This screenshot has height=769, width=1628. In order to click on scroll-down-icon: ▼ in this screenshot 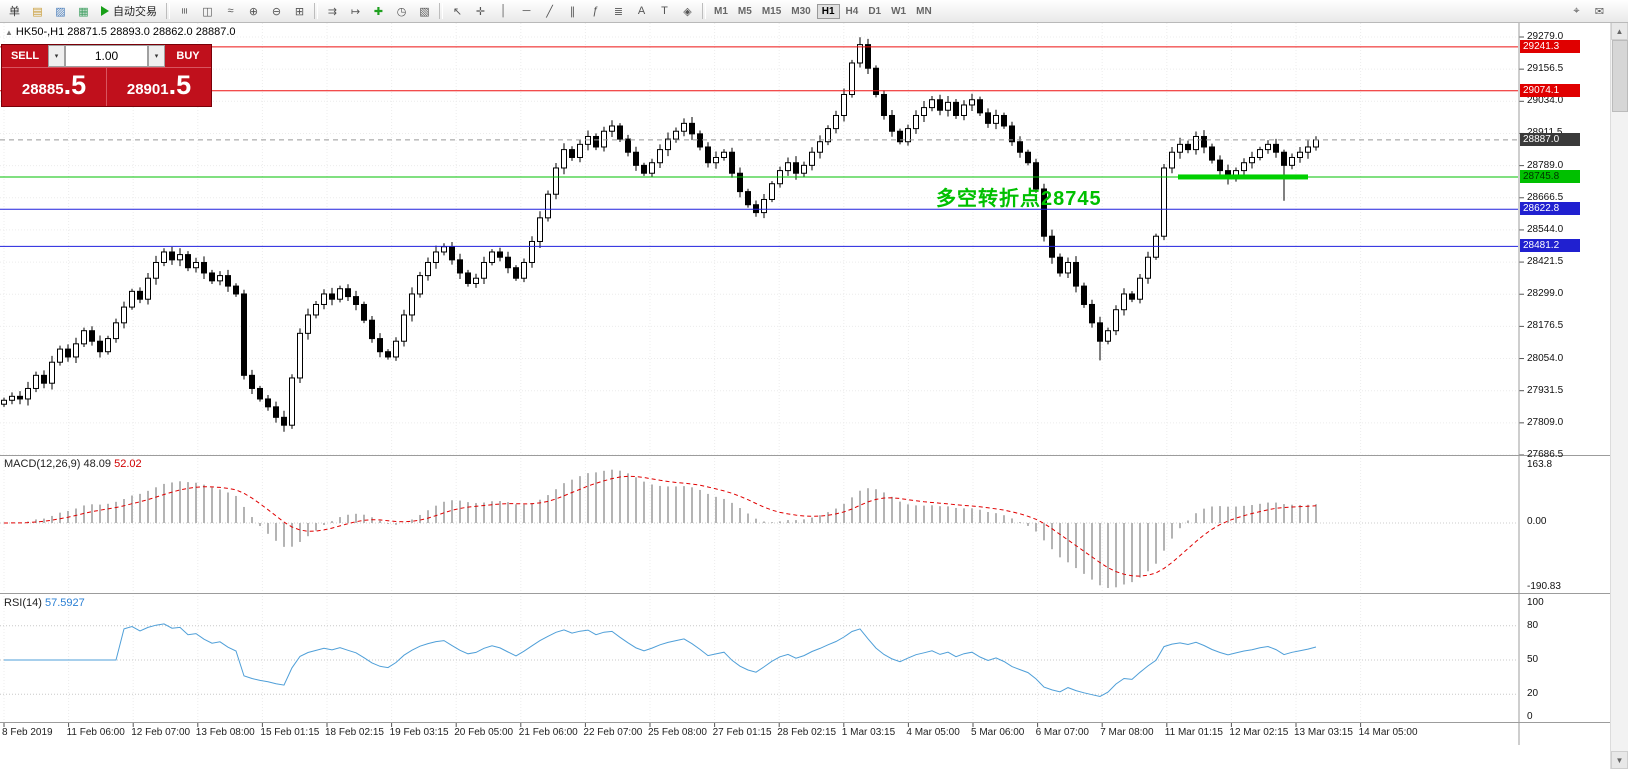, I will do `click(1619, 760)`.